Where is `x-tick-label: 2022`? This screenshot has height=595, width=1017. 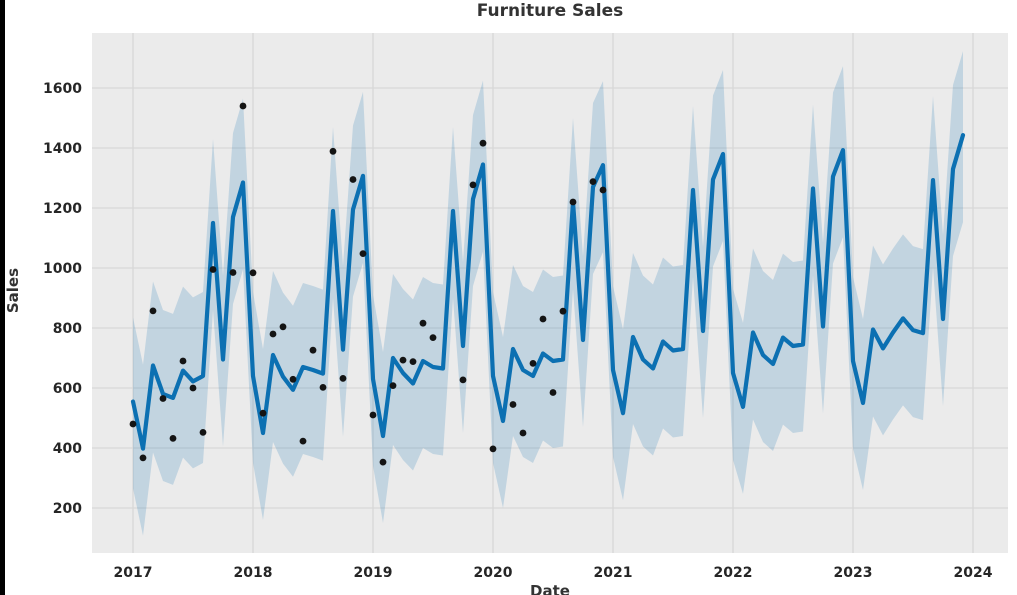
x-tick-label: 2022 is located at coordinates (733, 573).